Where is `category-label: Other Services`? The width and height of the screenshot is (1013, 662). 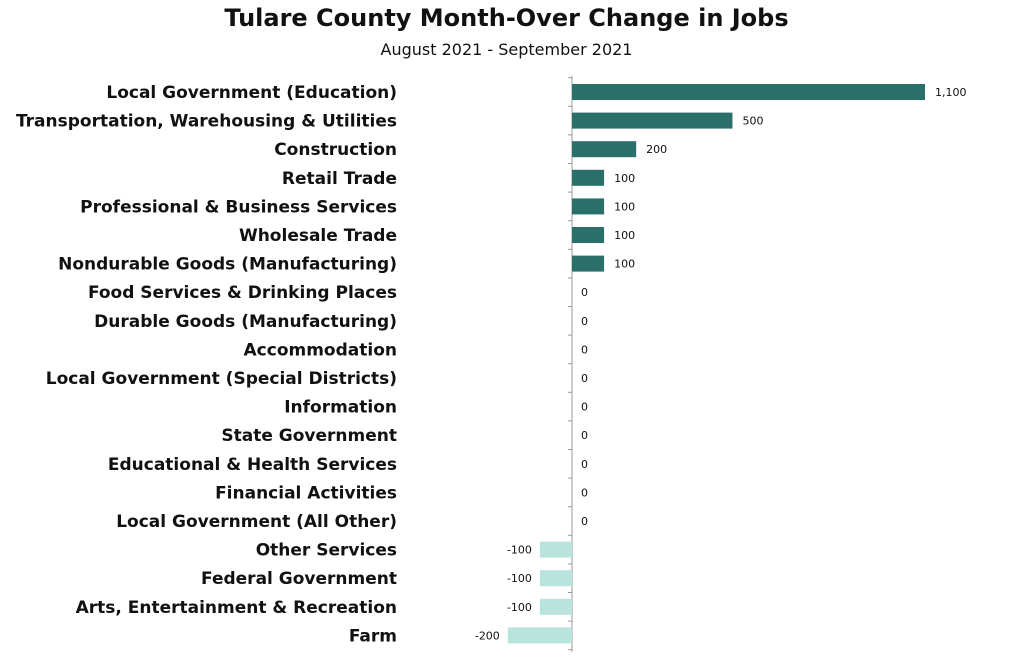 category-label: Other Services is located at coordinates (326, 551).